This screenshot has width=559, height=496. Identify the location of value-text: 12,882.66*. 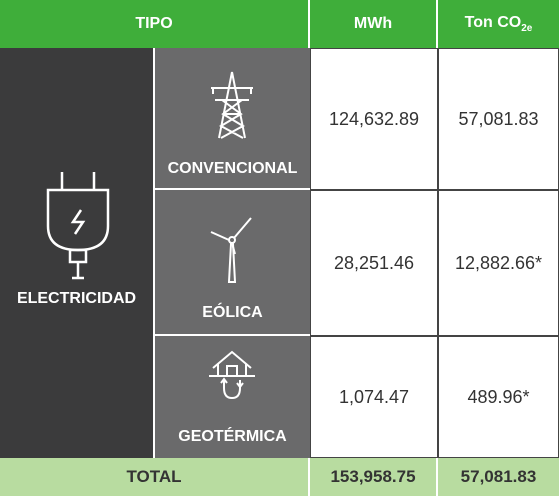
(498, 262).